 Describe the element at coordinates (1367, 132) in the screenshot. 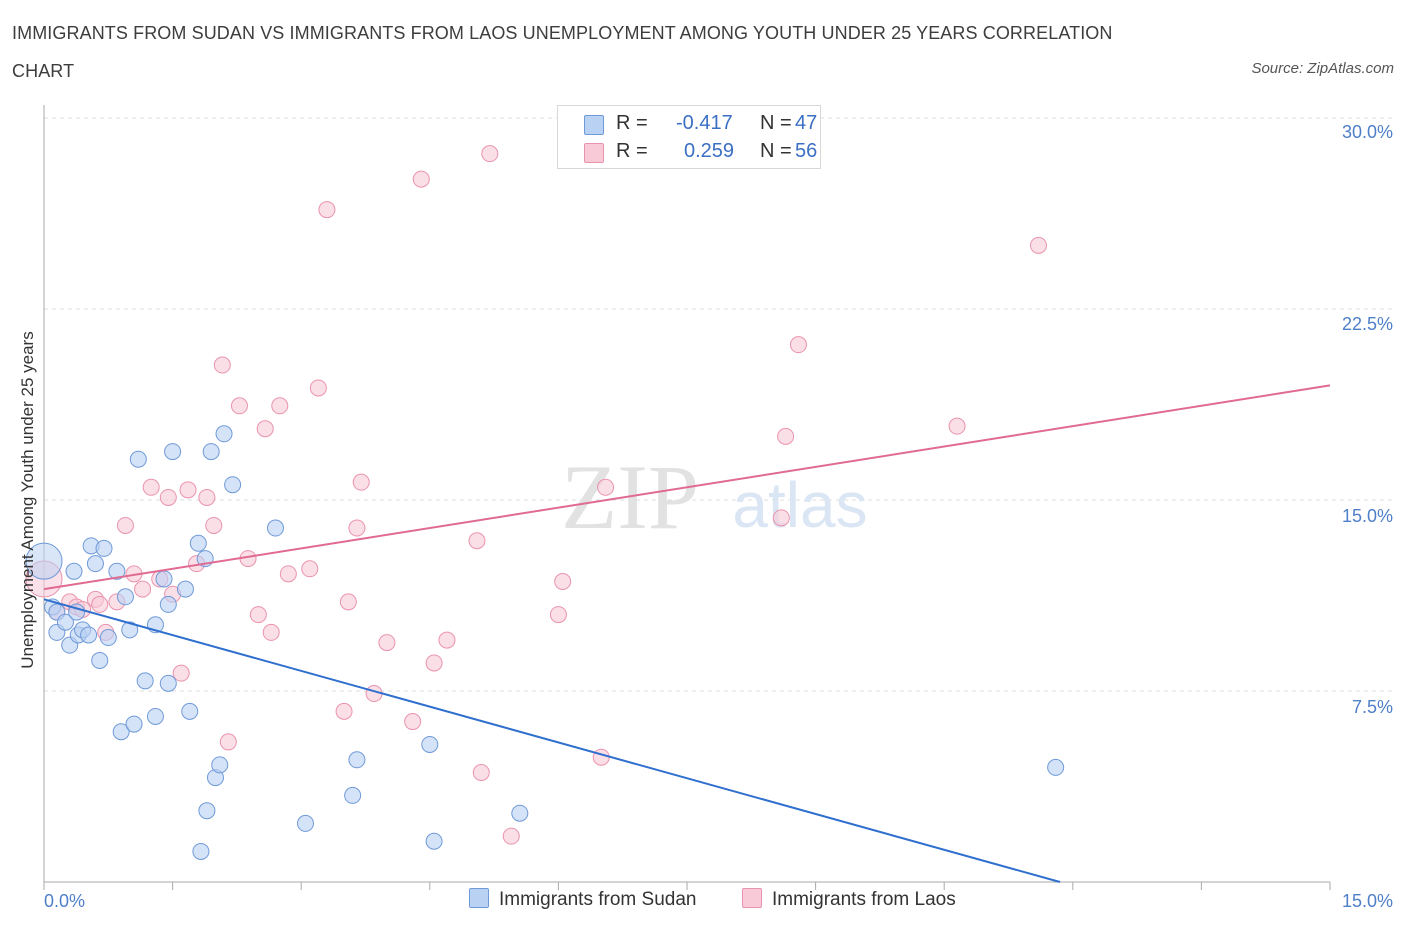

I see `y-tick-label: 30.0%` at that location.